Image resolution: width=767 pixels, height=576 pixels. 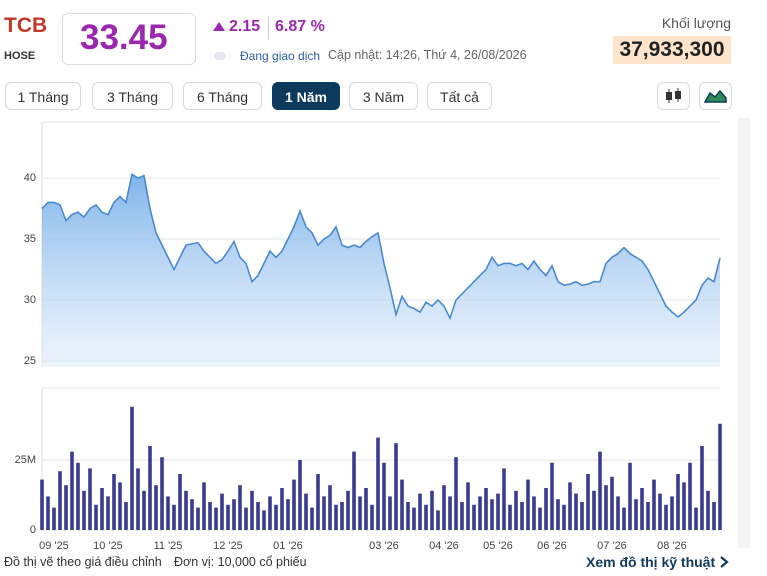 What do you see at coordinates (30, 361) in the screenshot?
I see `y-tick-label: 25` at bounding box center [30, 361].